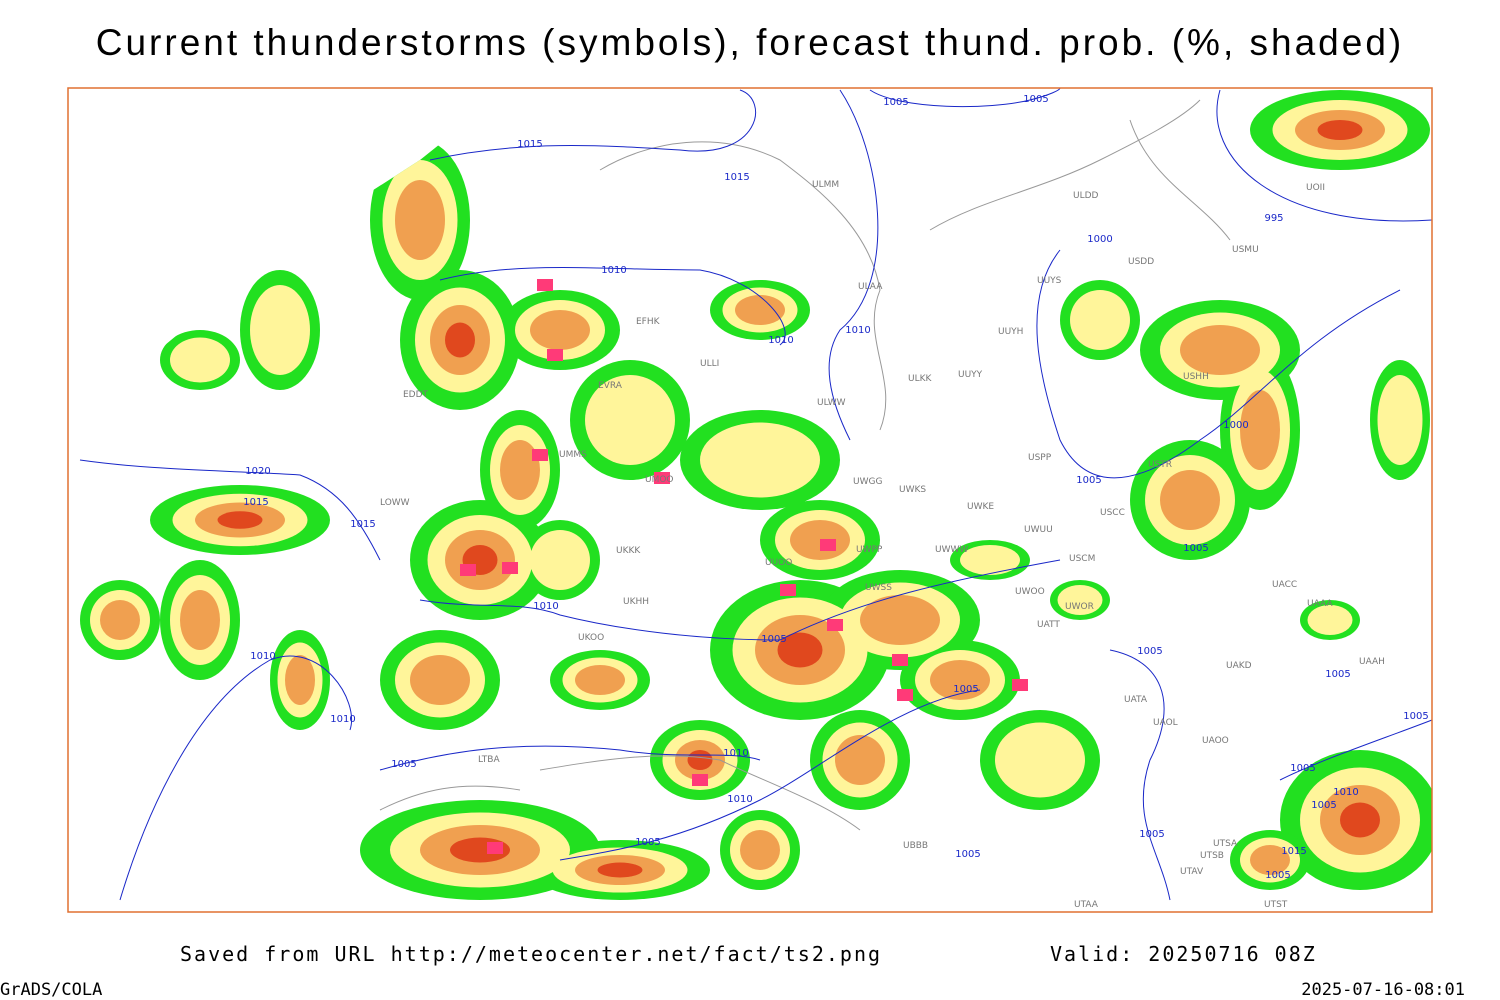 This screenshot has height=1000, width=1500. What do you see at coordinates (610, 386) in the screenshot?
I see `station-label: EVRA` at bounding box center [610, 386].